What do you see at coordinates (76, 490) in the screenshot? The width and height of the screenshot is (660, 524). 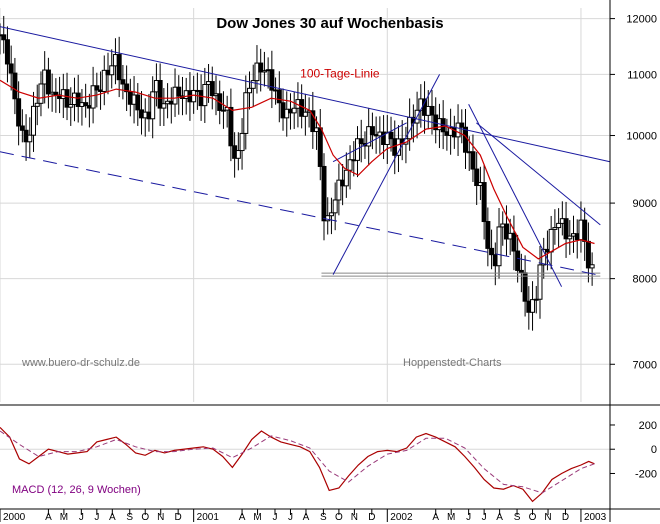 I see `macd-label: MACD (12, 26, 9 Wochen)` at bounding box center [76, 490].